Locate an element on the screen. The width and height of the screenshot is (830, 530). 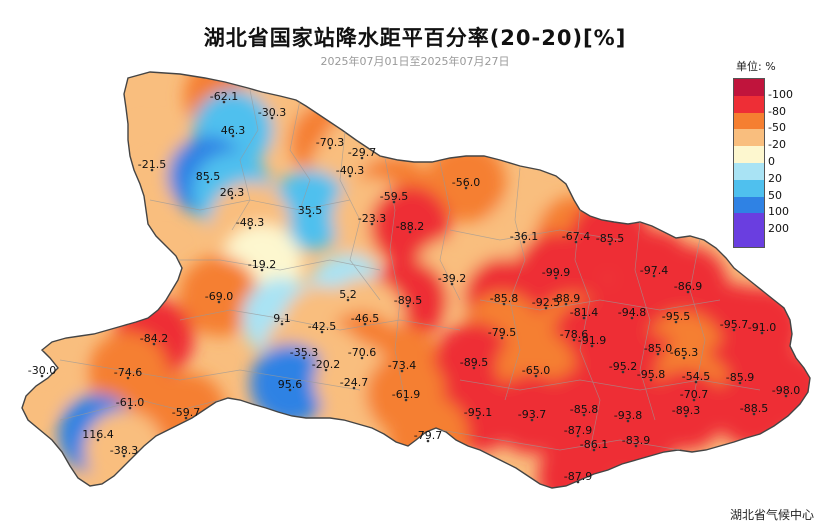
station-value-label: -95.2 is located at coordinates (623, 366).